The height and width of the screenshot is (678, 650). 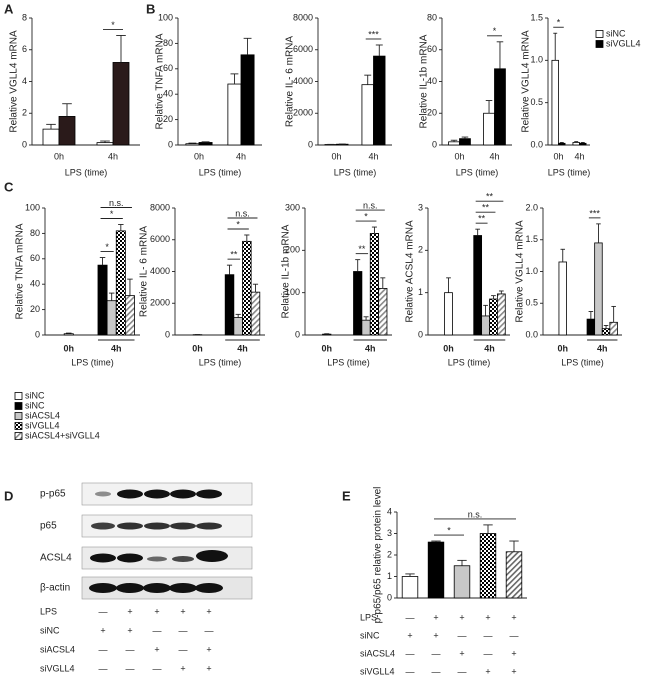 I want to click on significance-label: n.s., so click(x=116, y=203).